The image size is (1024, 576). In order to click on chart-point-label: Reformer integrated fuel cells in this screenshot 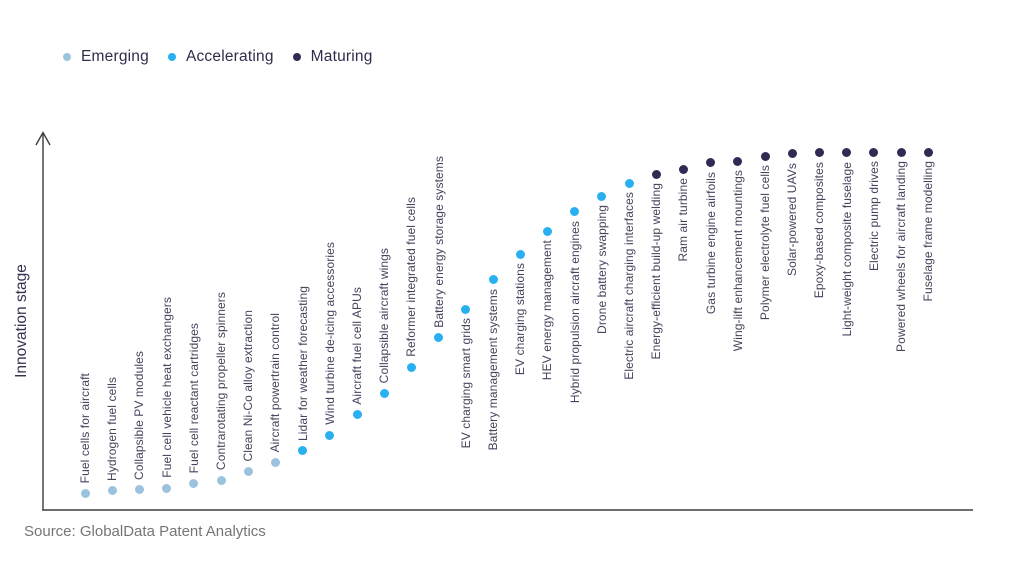, I will do `click(411, 277)`.